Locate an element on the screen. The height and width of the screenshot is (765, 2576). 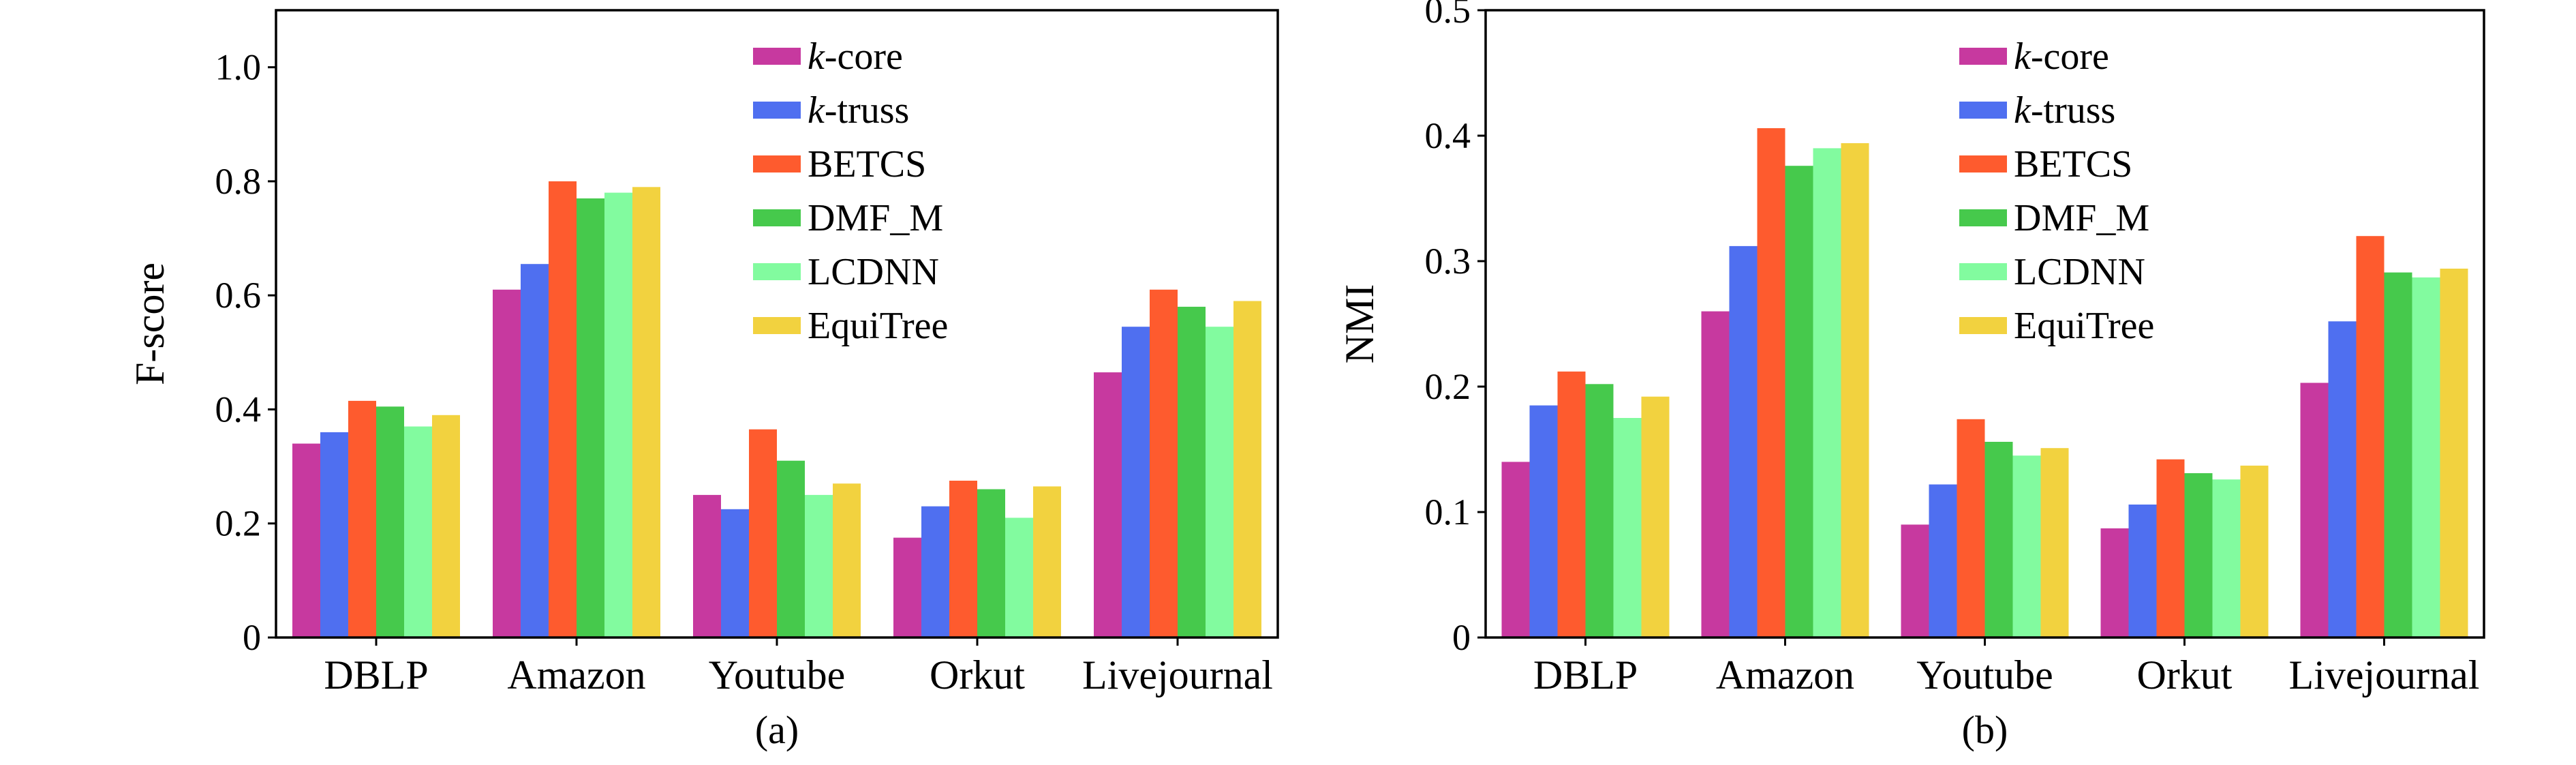
bar-k-truss-amazon is located at coordinates (1743, 441).